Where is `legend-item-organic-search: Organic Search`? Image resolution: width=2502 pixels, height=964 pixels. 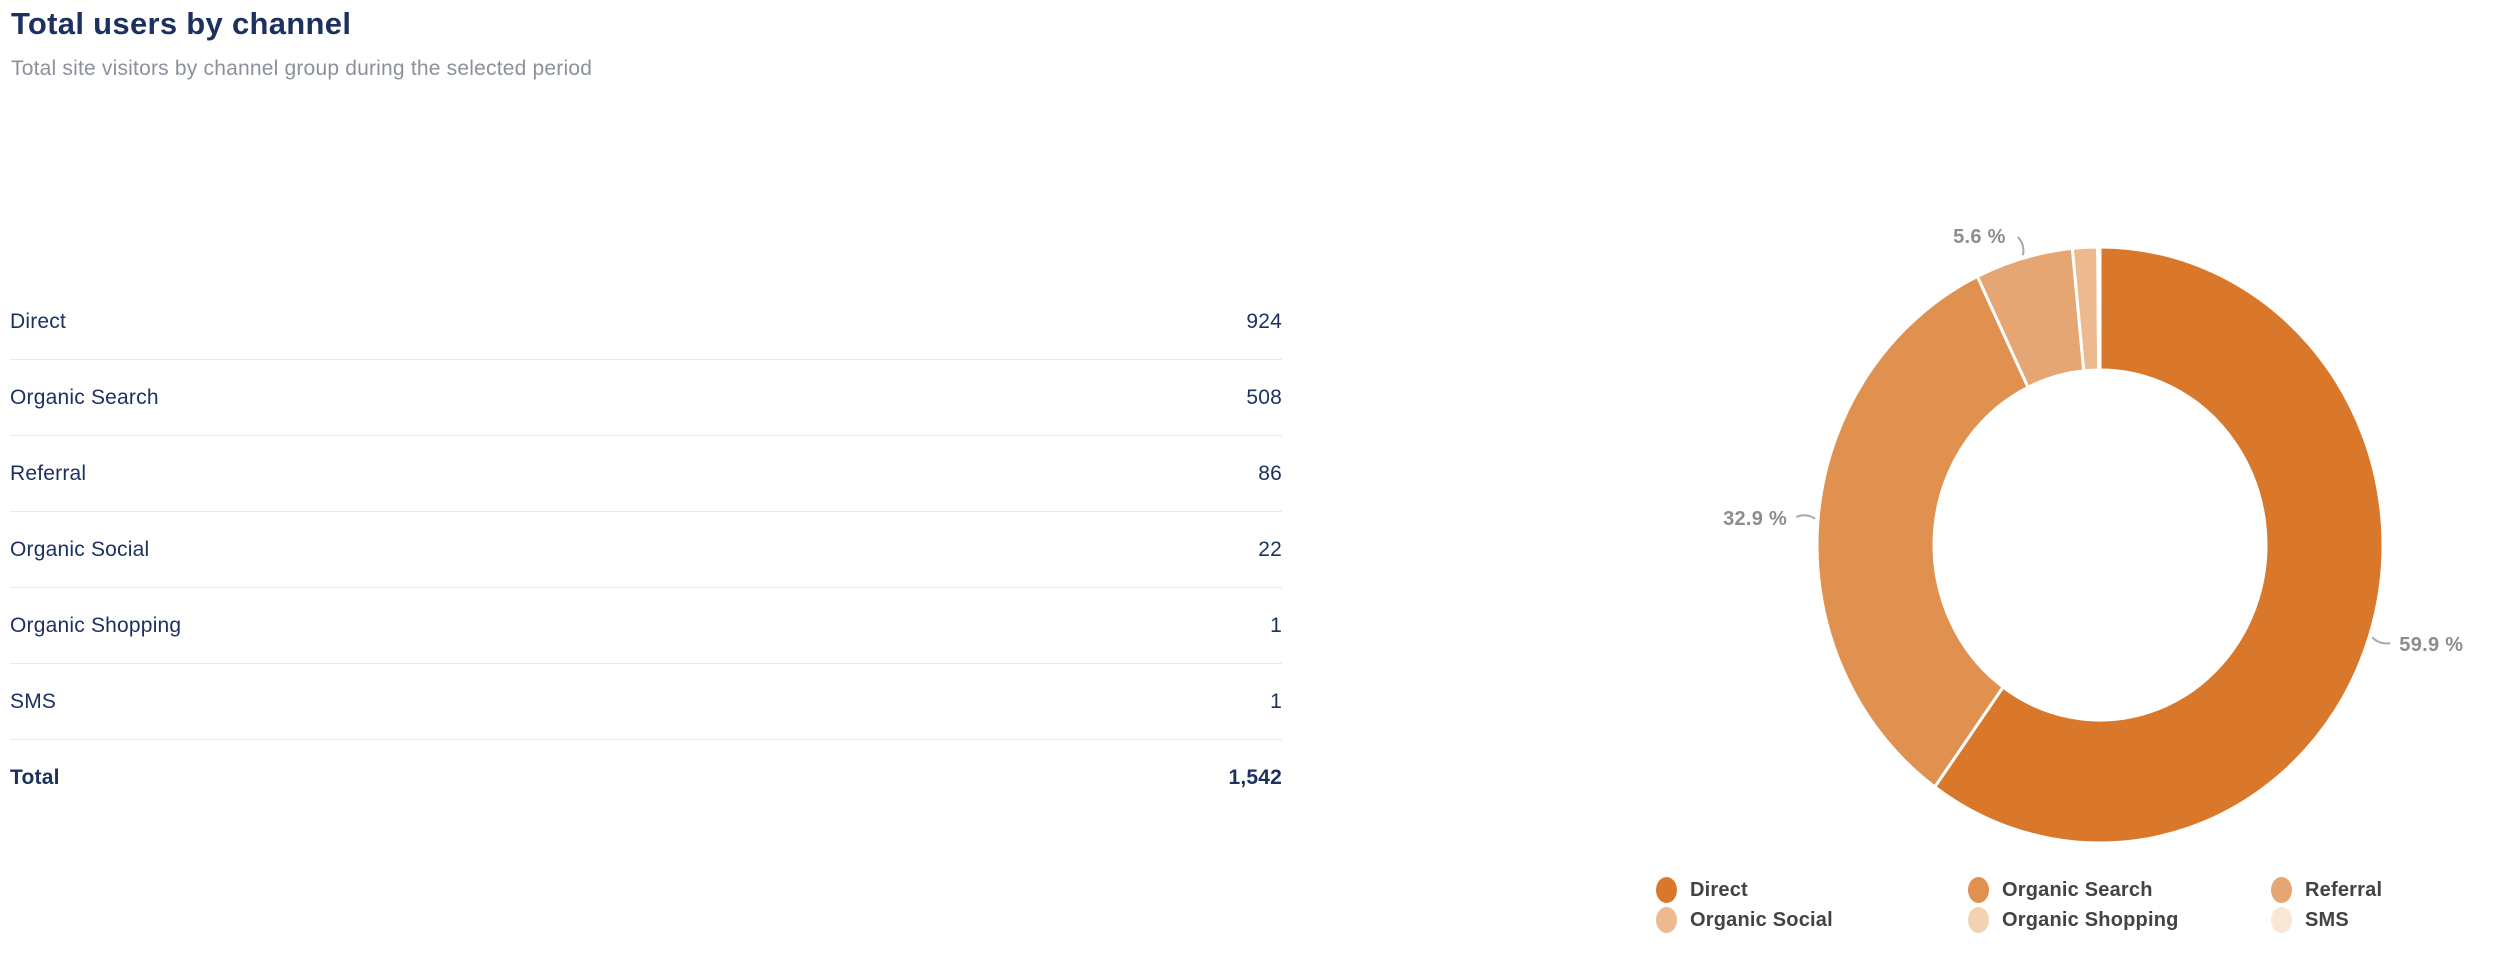
legend-item-organic-search: Organic Search is located at coordinates (2119, 890).